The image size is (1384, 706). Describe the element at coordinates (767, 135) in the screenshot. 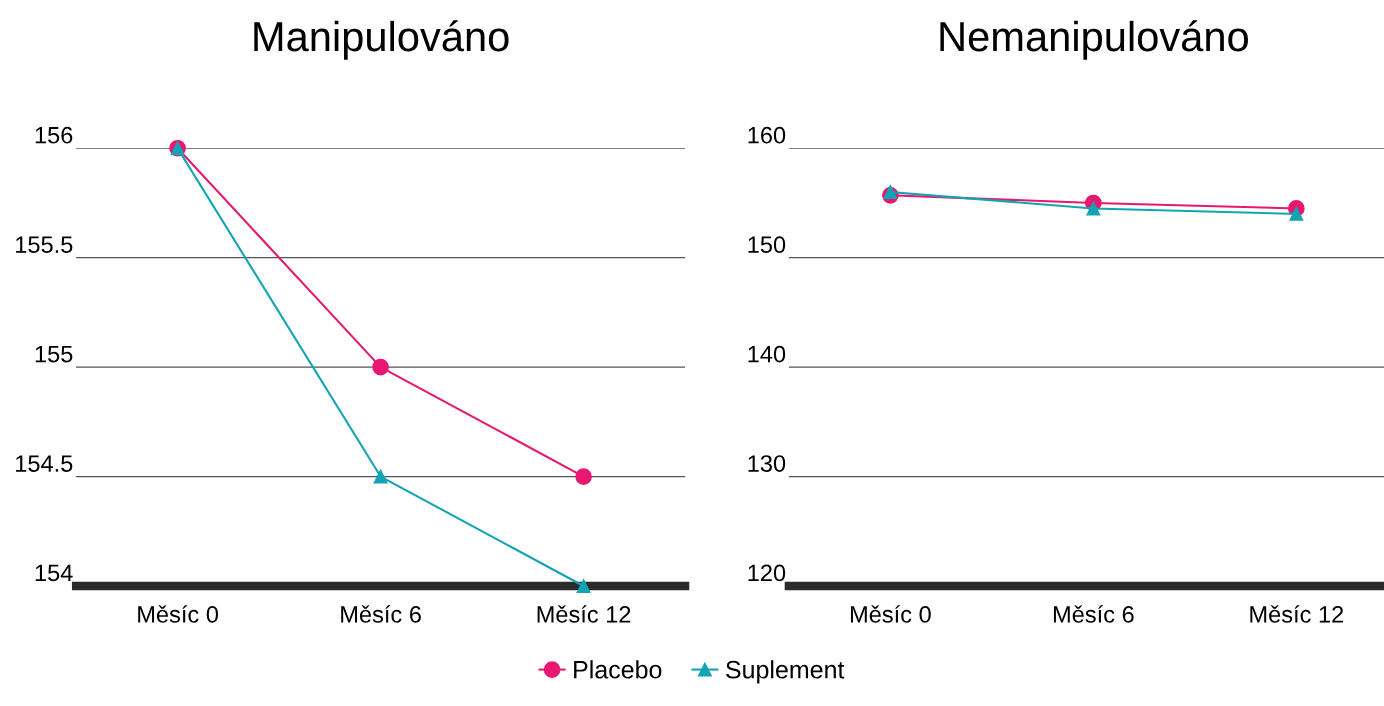

I see `y-tick-label: 160` at that location.